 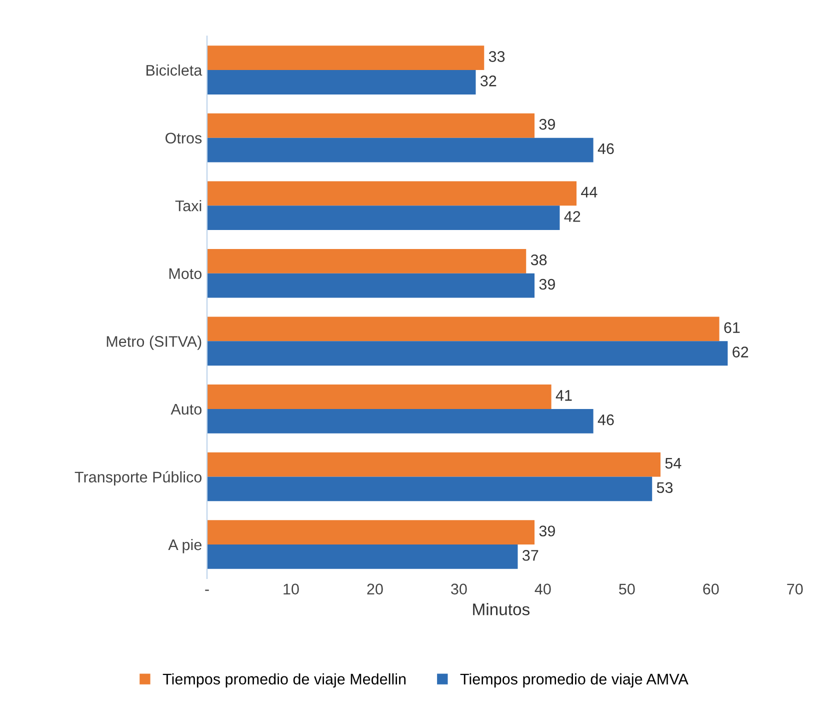 What do you see at coordinates (186, 409) in the screenshot?
I see `y-tick-label: Auto` at bounding box center [186, 409].